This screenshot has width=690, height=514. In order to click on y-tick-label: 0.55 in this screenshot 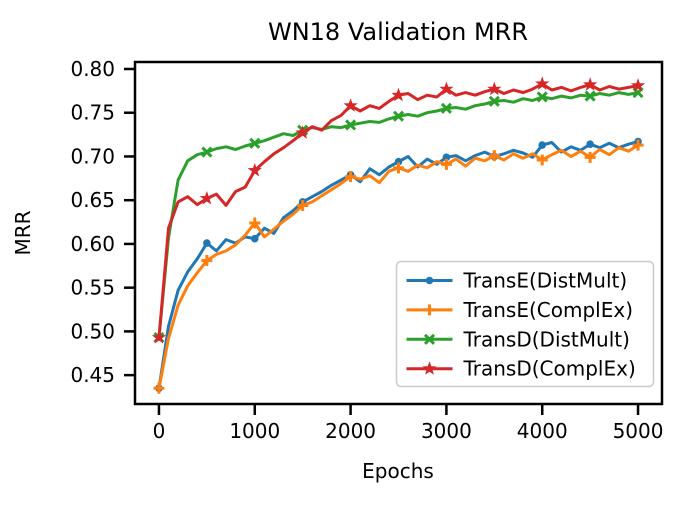, I will do `click(92, 288)`.